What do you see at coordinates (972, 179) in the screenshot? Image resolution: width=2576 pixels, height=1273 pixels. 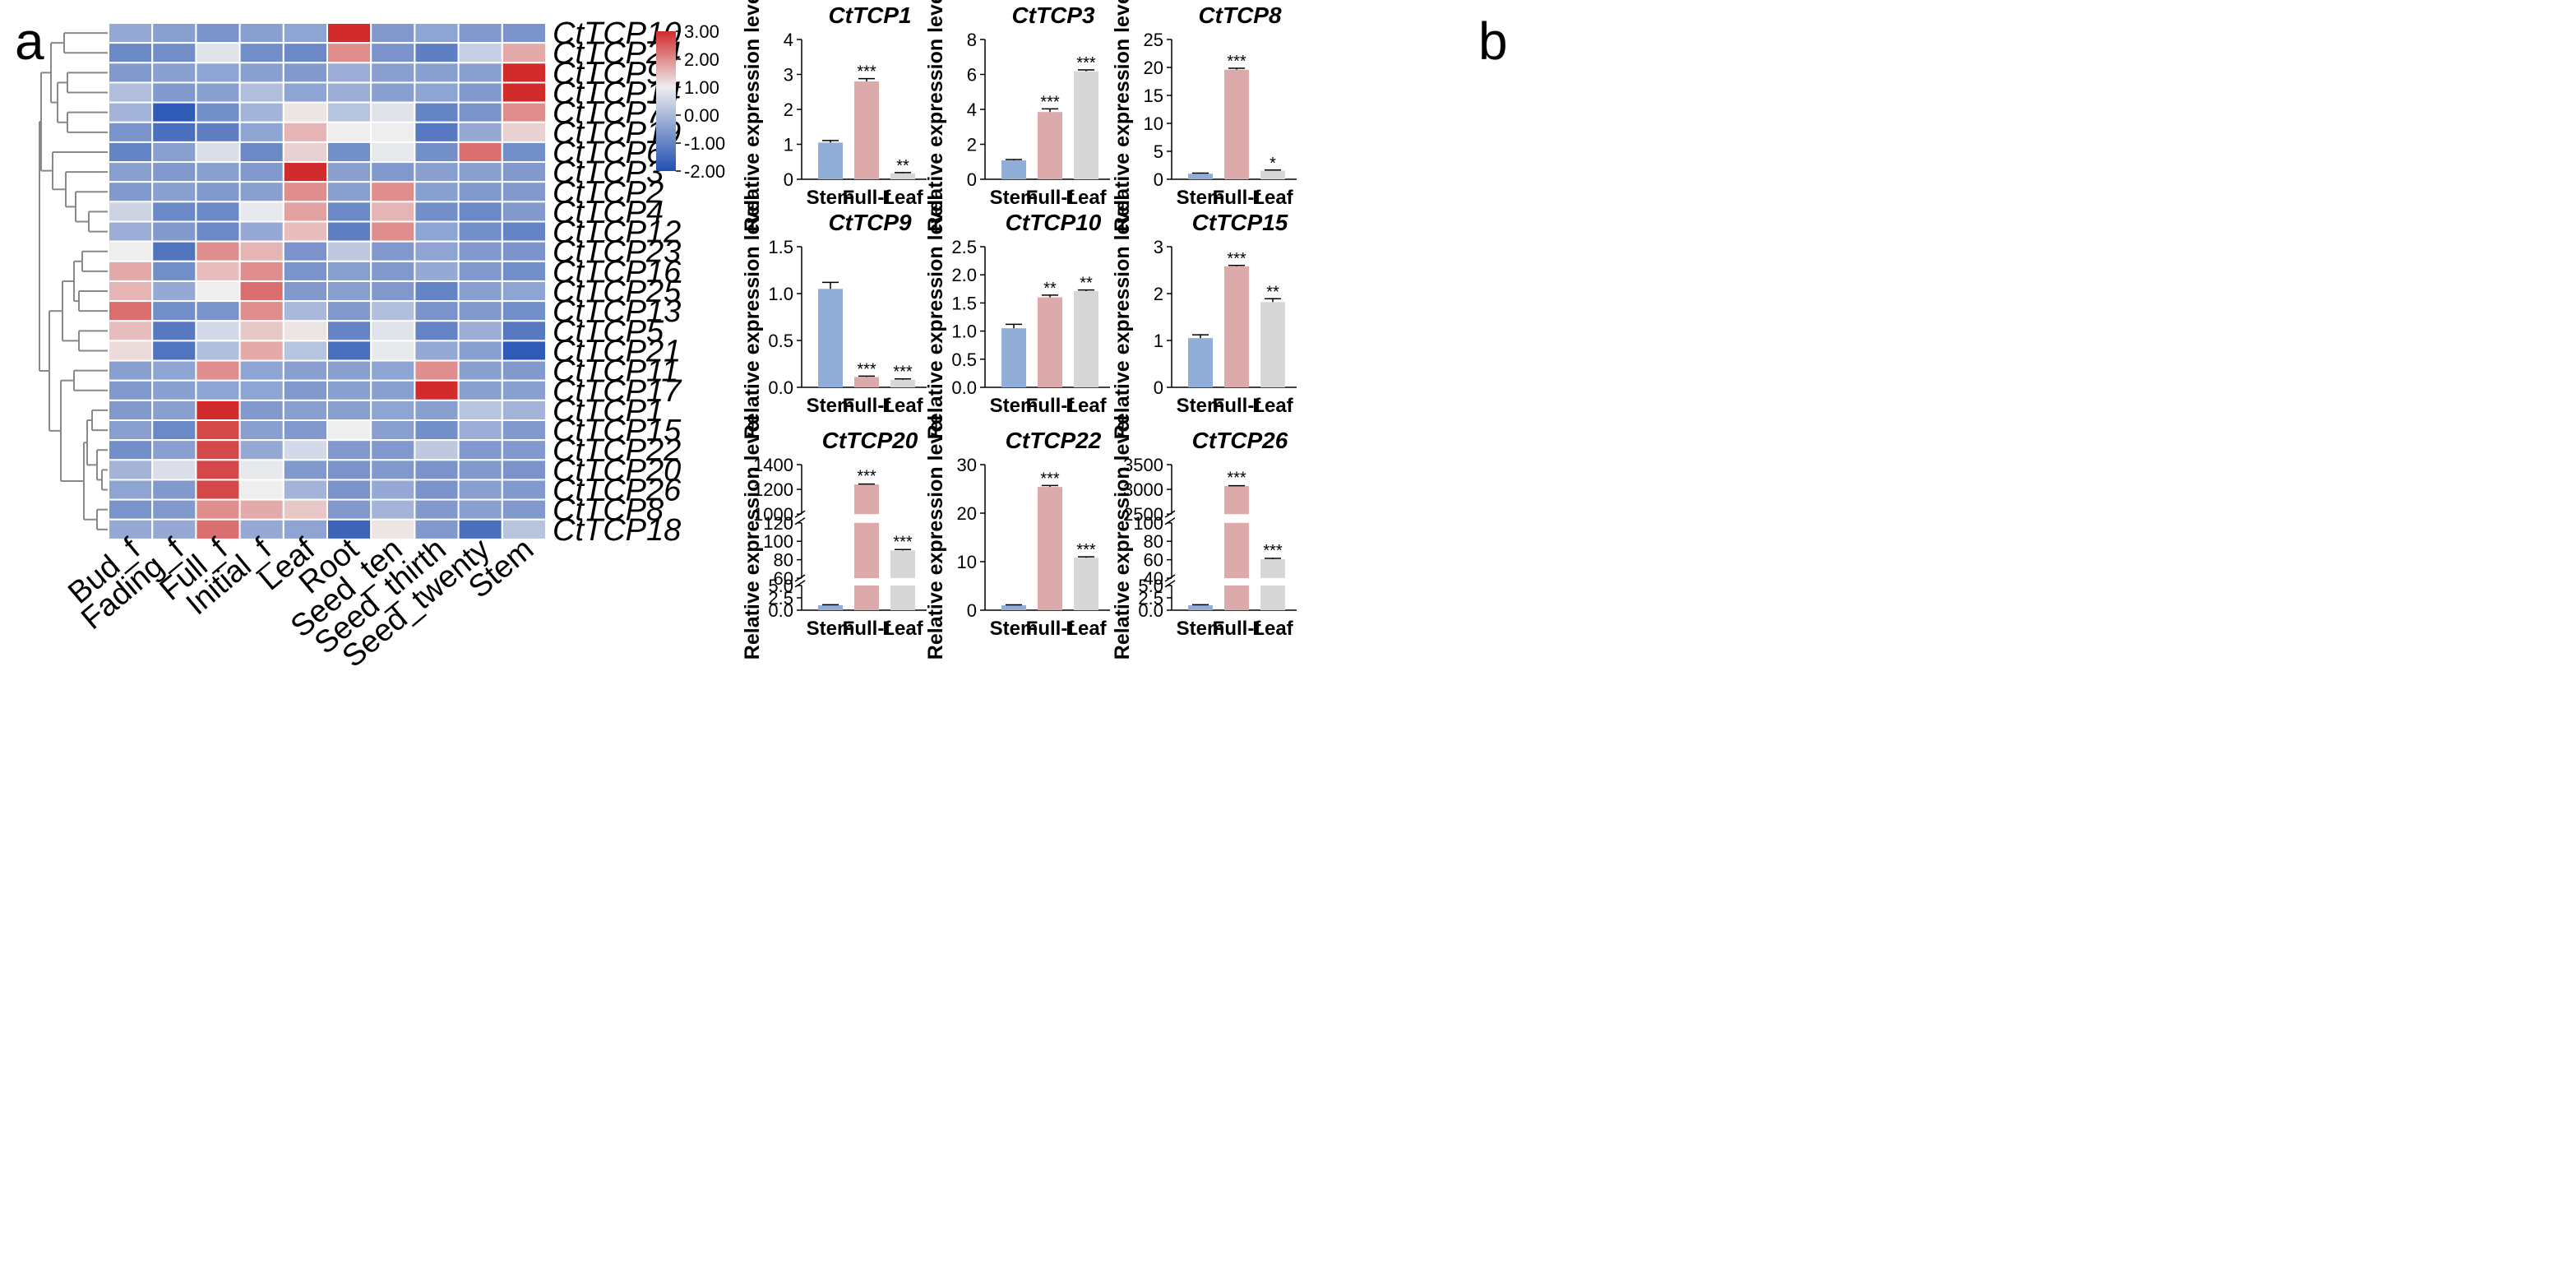 I see `y-tick-label: 0` at bounding box center [972, 179].